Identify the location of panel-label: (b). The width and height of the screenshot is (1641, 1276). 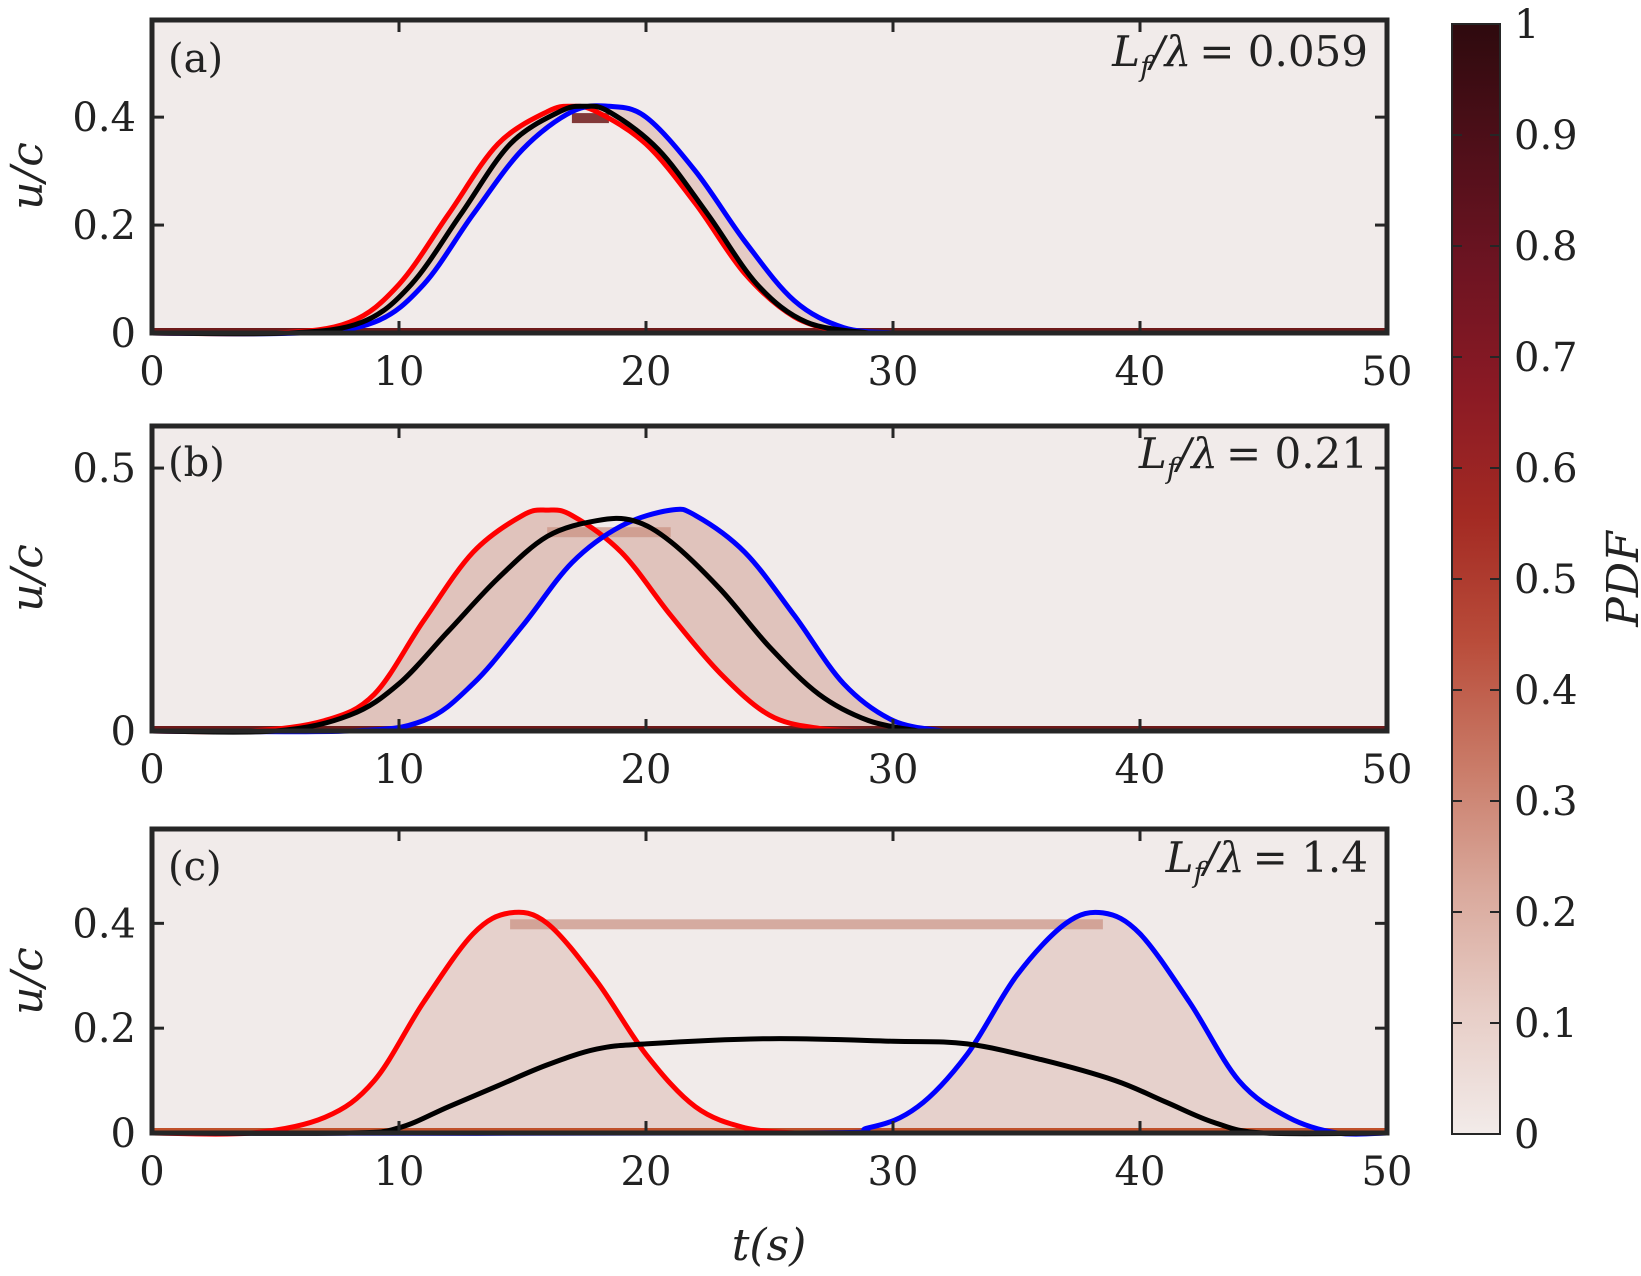
(196, 463).